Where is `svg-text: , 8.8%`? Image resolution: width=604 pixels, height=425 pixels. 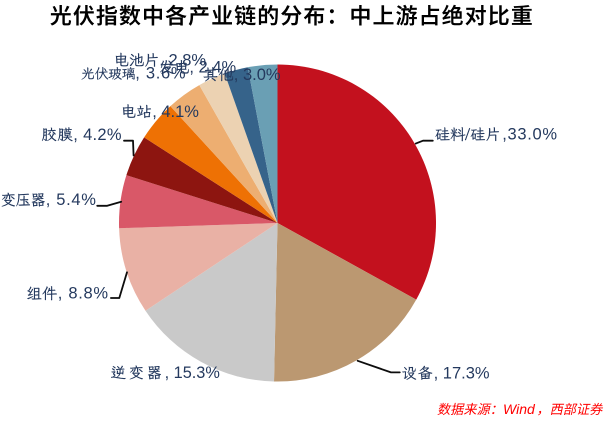 svg-text: , 8.8% is located at coordinates (83, 294).